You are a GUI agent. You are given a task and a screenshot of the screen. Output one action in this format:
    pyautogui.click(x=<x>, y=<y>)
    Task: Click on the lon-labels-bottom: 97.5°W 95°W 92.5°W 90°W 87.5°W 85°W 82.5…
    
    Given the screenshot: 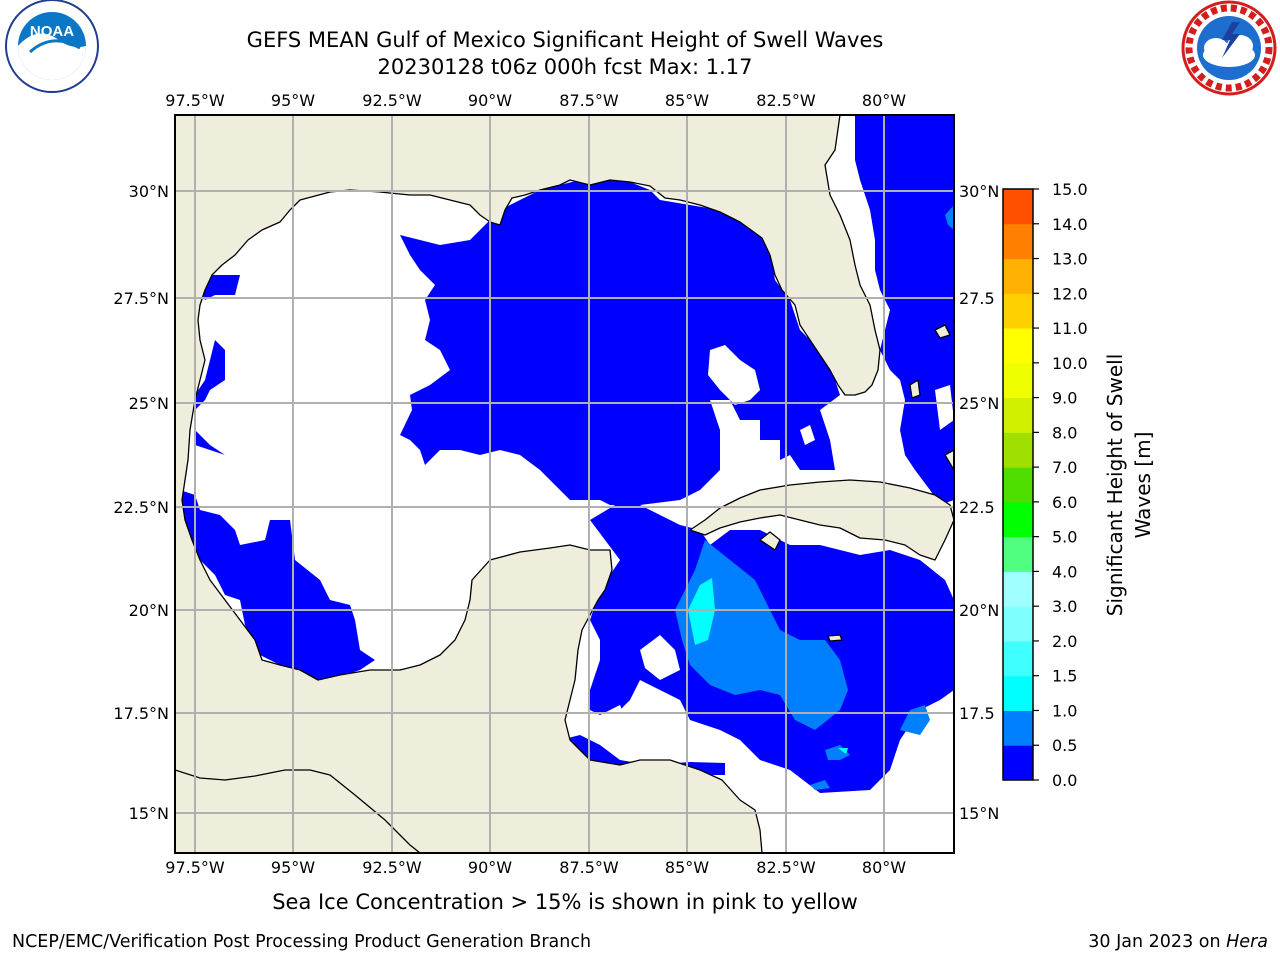 What is the action you would take?
    pyautogui.click(x=535, y=867)
    